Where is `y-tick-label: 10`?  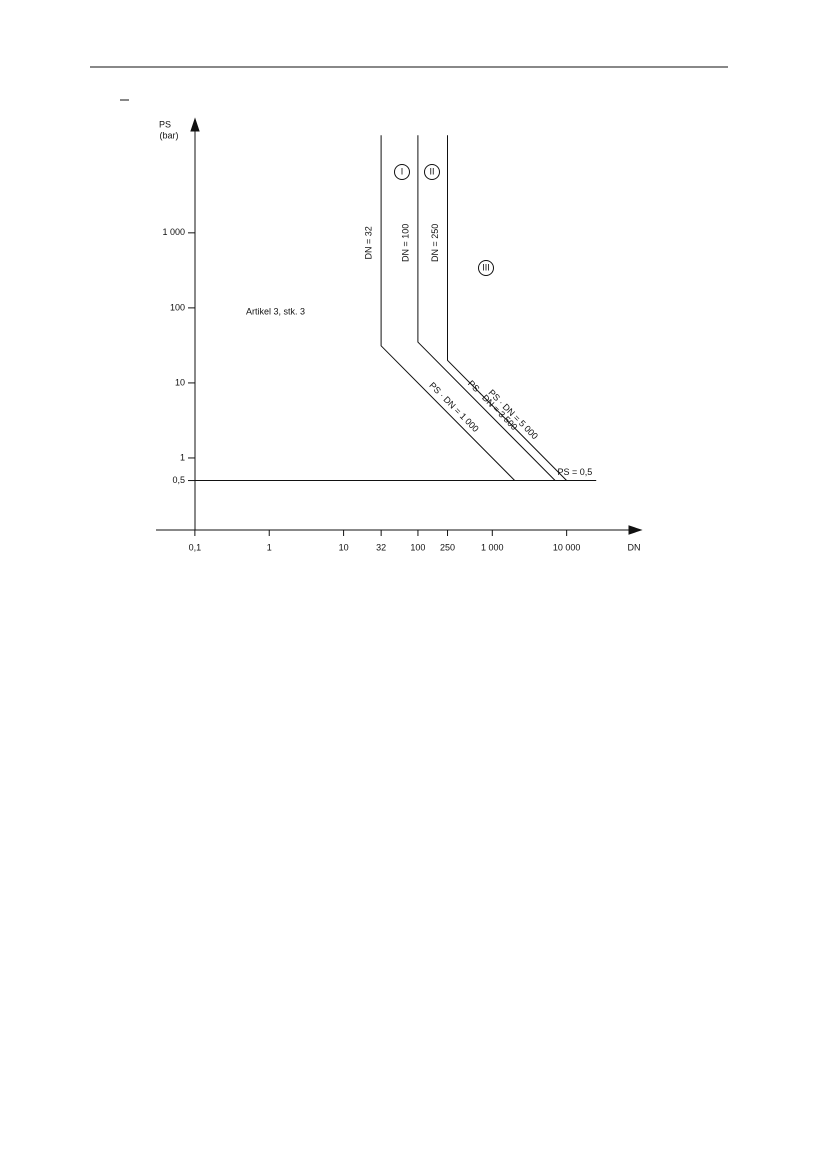
y-tick-label: 10 is located at coordinates (180, 382).